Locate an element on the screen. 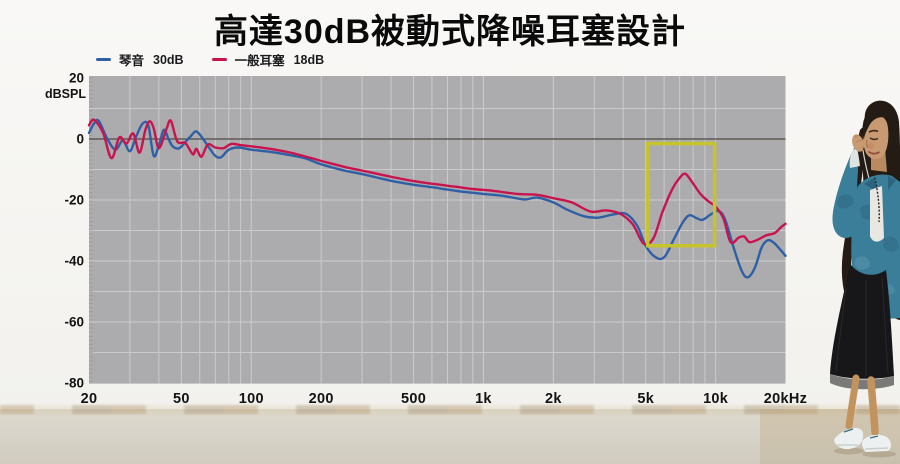 The width and height of the screenshot is (900, 464). svg-text: 200 is located at coordinates (321, 399).